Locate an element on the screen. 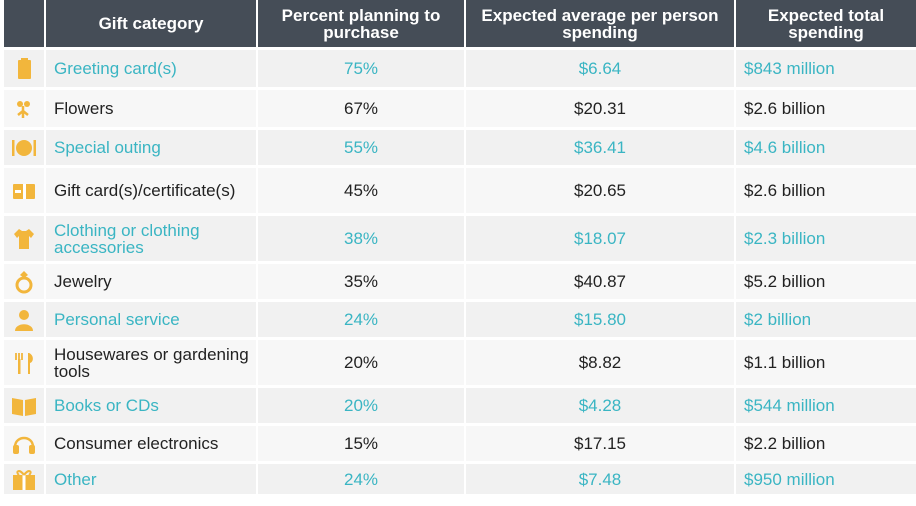 This screenshot has height=506, width=916. percent-cell: 15% is located at coordinates (362, 443).